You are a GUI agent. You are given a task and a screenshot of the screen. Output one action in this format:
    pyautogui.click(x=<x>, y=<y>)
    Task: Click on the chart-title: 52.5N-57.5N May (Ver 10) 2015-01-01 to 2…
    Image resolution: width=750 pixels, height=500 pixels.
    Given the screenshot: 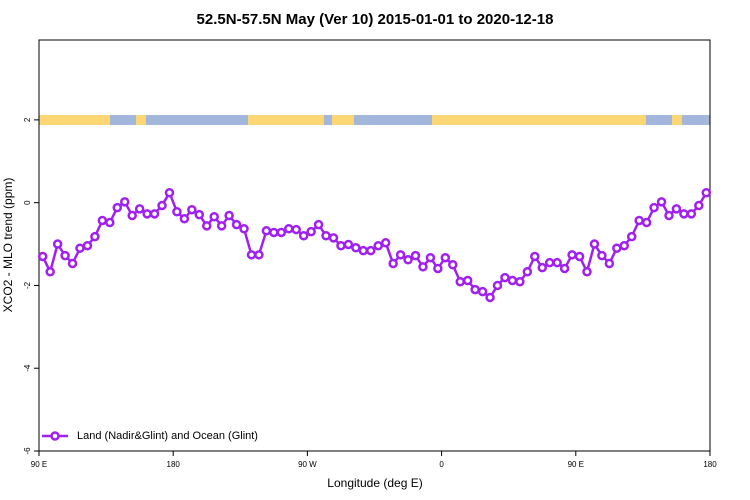 What is the action you would take?
    pyautogui.click(x=375, y=19)
    